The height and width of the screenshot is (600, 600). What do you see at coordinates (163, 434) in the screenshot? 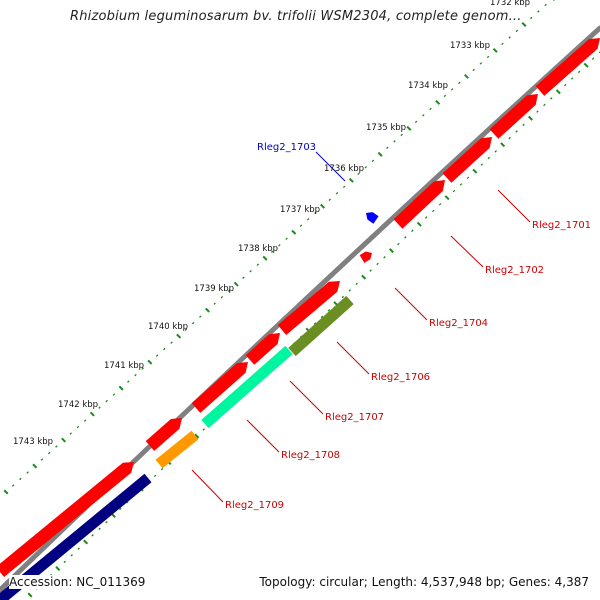
I see `gene-rleg2-1708a` at bounding box center [163, 434].